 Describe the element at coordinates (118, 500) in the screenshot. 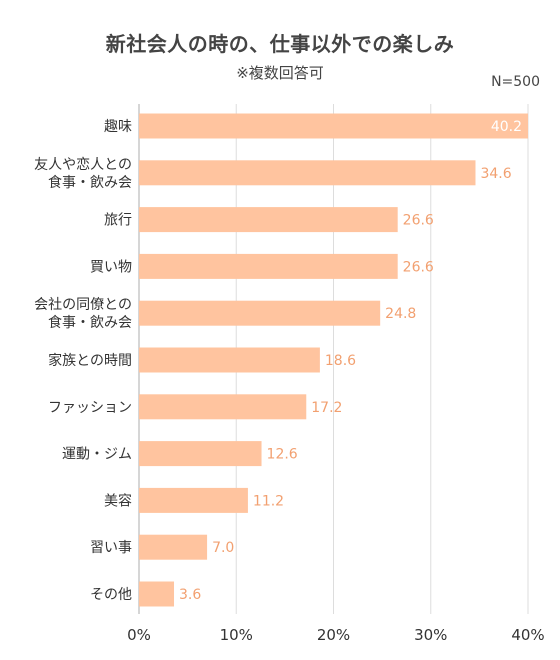

I see `category-label: 美容` at that location.